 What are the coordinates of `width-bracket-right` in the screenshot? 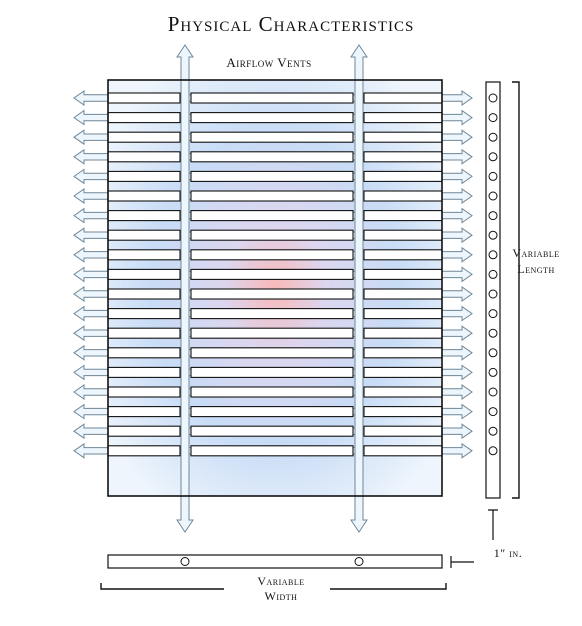 It's located at (388, 586).